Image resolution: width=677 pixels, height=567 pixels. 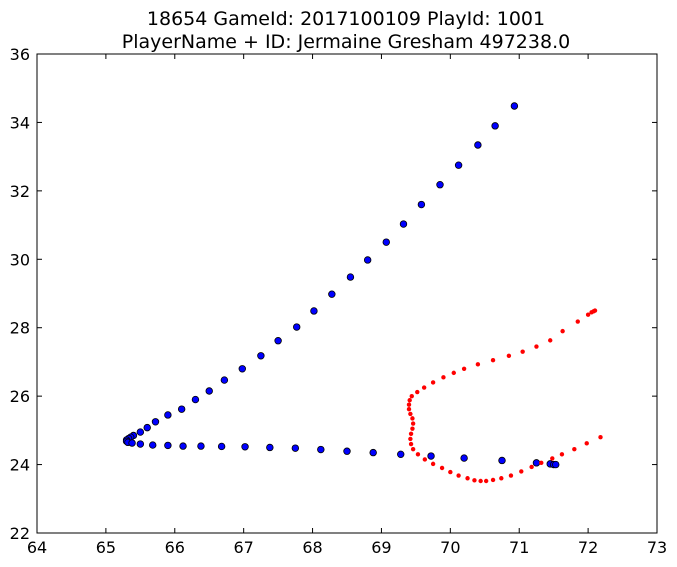 I want to click on x-tick-label: 71, so click(x=519, y=547).